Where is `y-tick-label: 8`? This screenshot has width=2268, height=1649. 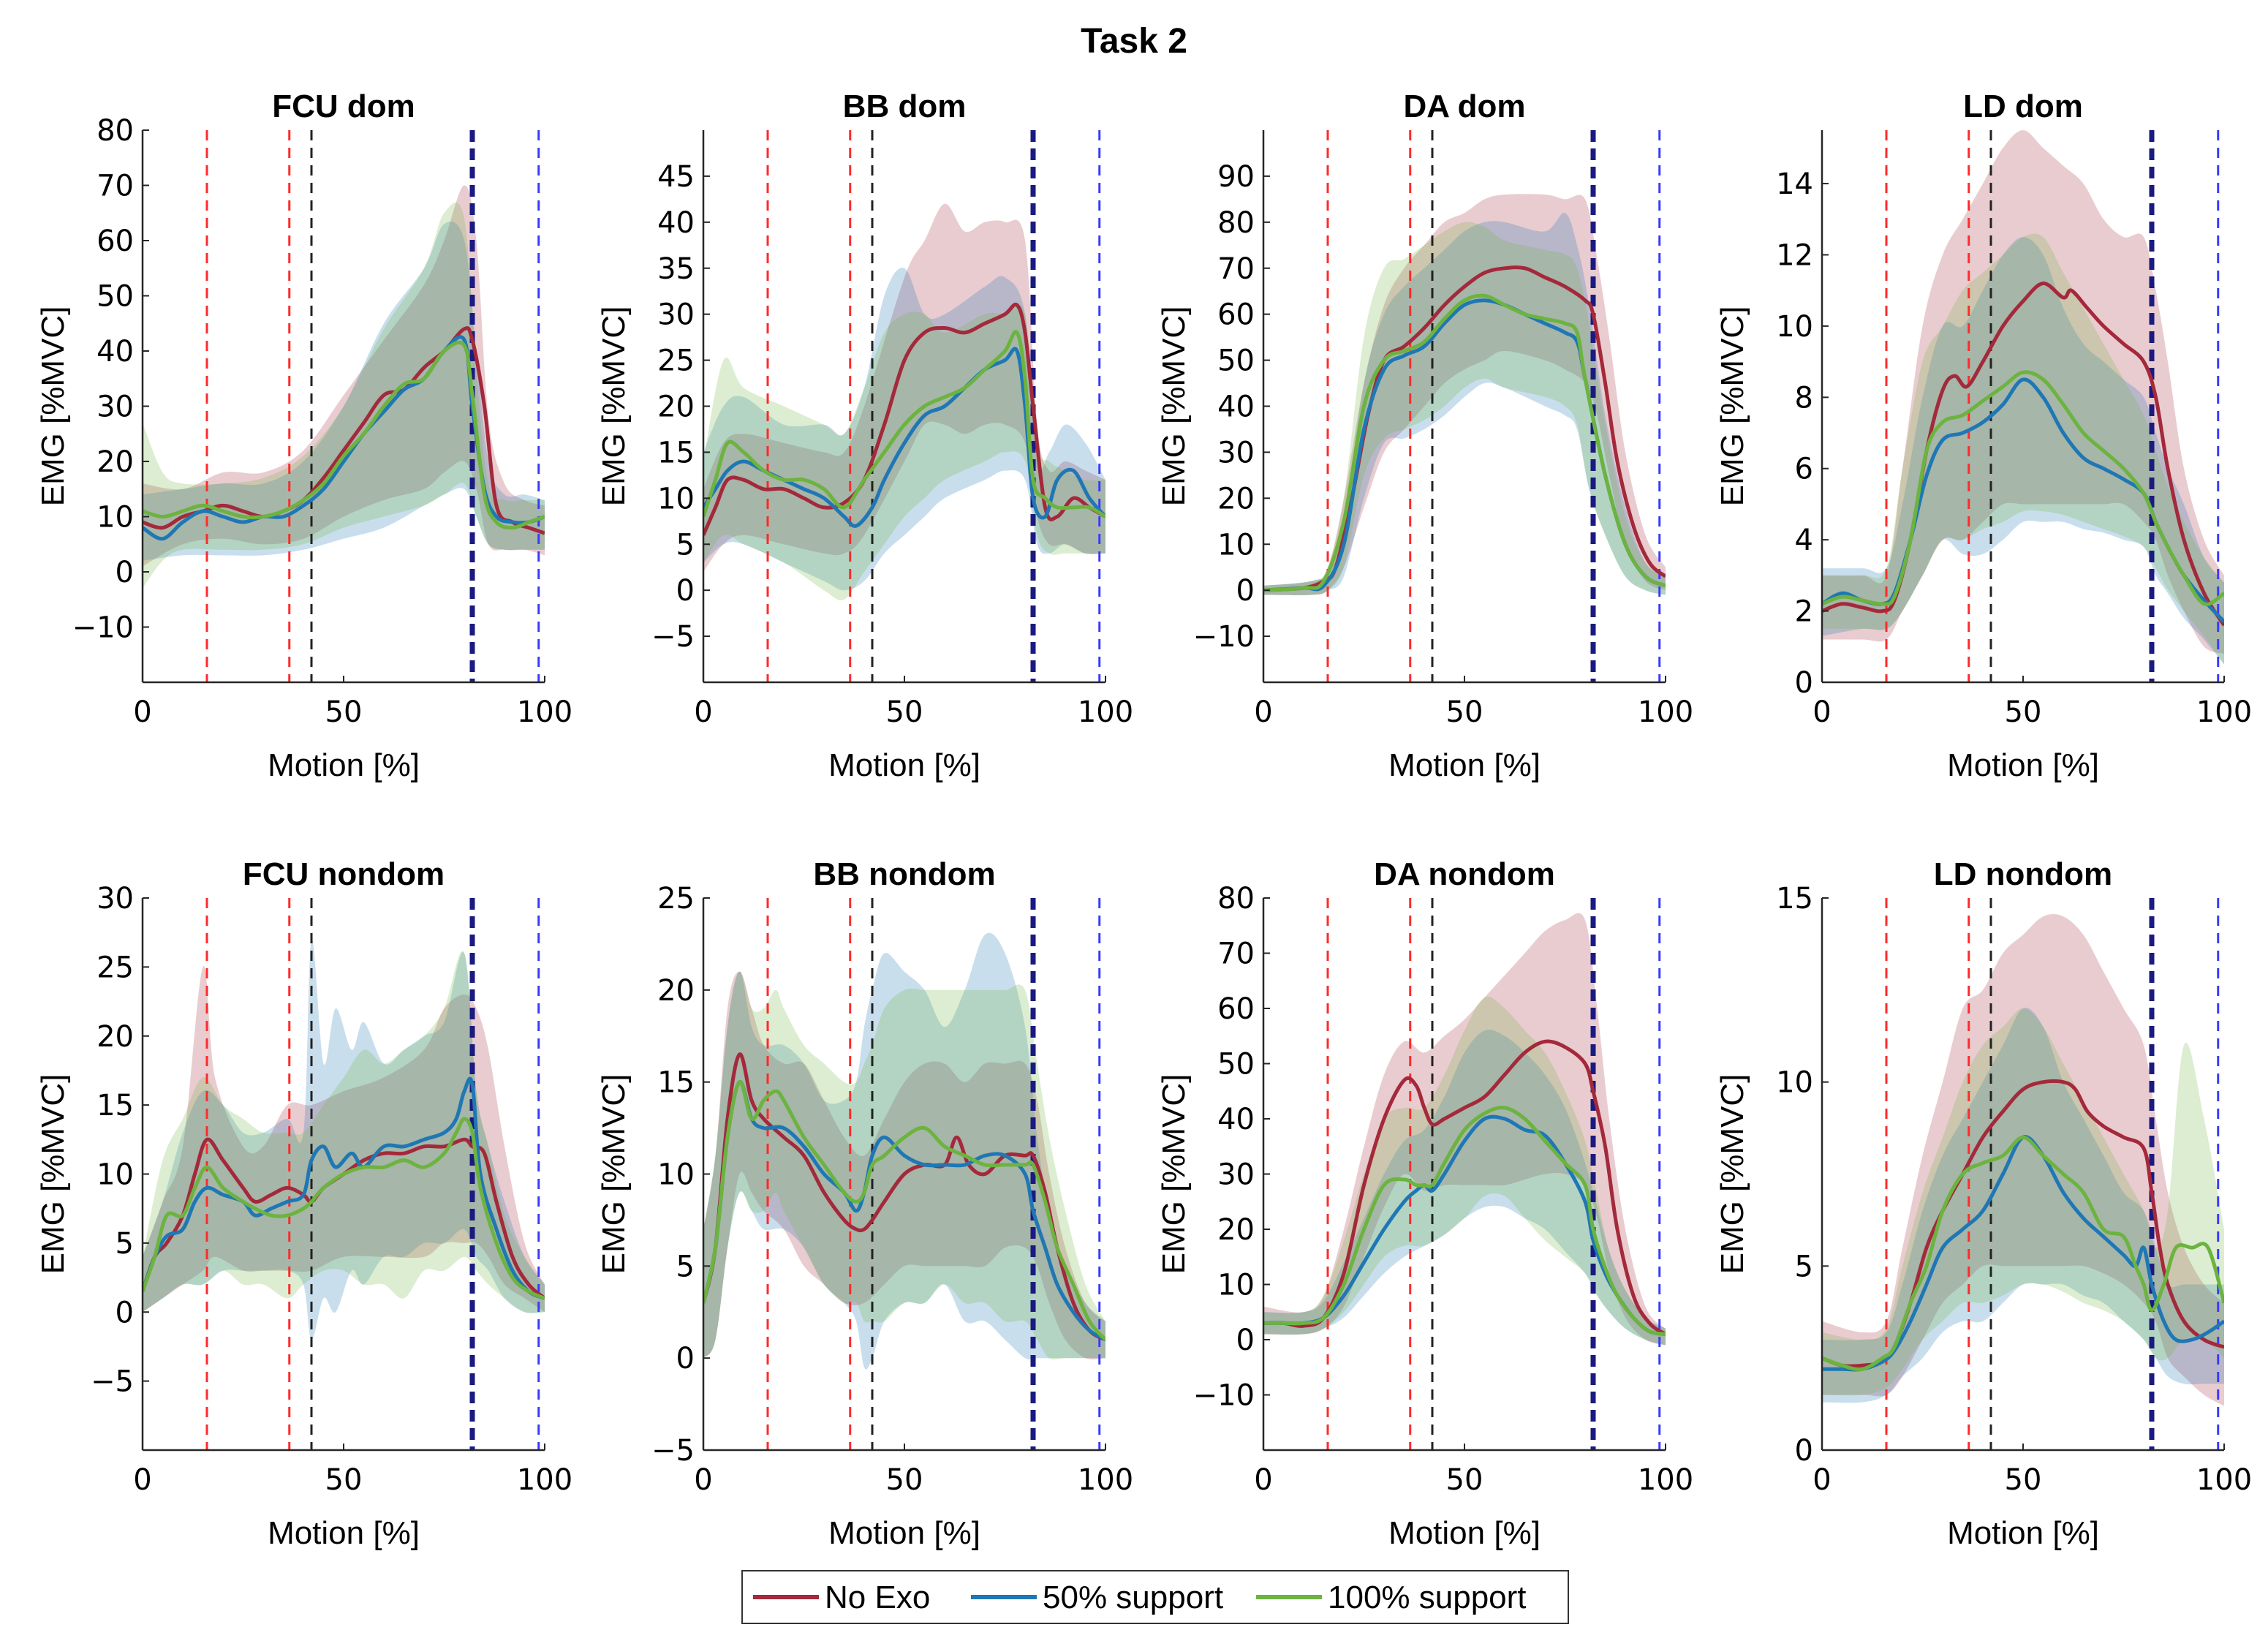 y-tick-label: 8 is located at coordinates (1804, 398).